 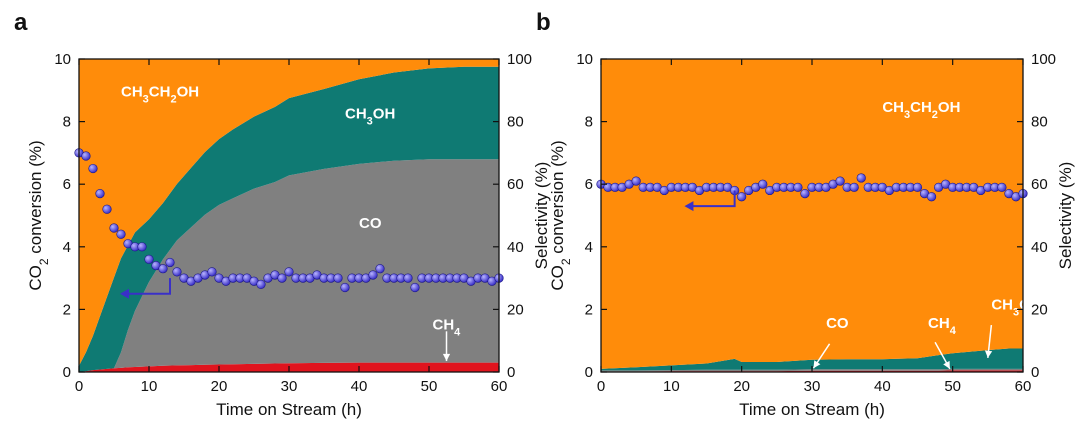 What do you see at coordinates (1039, 184) in the screenshot?
I see `y-right-tick-label: 60` at bounding box center [1039, 184].